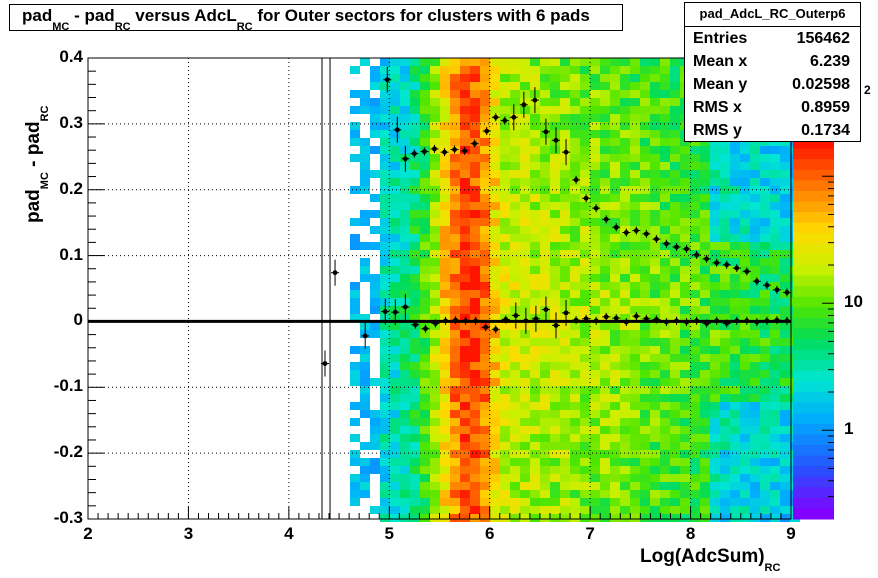 The image size is (878, 578). What do you see at coordinates (335, 272) in the screenshot?
I see `lower-profile-point` at bounding box center [335, 272].